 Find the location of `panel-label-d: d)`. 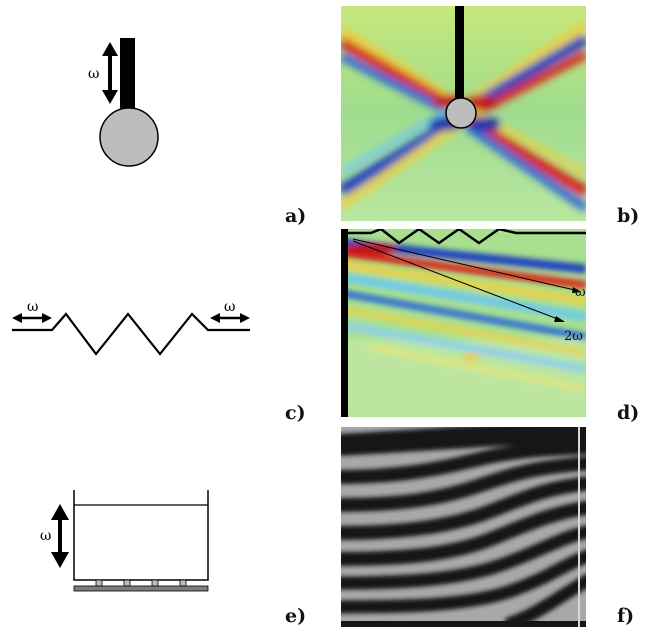

panel-label-d: d) is located at coordinates (628, 413).